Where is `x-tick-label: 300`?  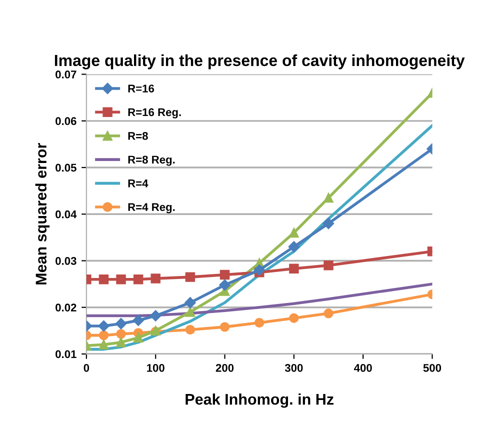 x-tick-label: 300 is located at coordinates (293, 368).